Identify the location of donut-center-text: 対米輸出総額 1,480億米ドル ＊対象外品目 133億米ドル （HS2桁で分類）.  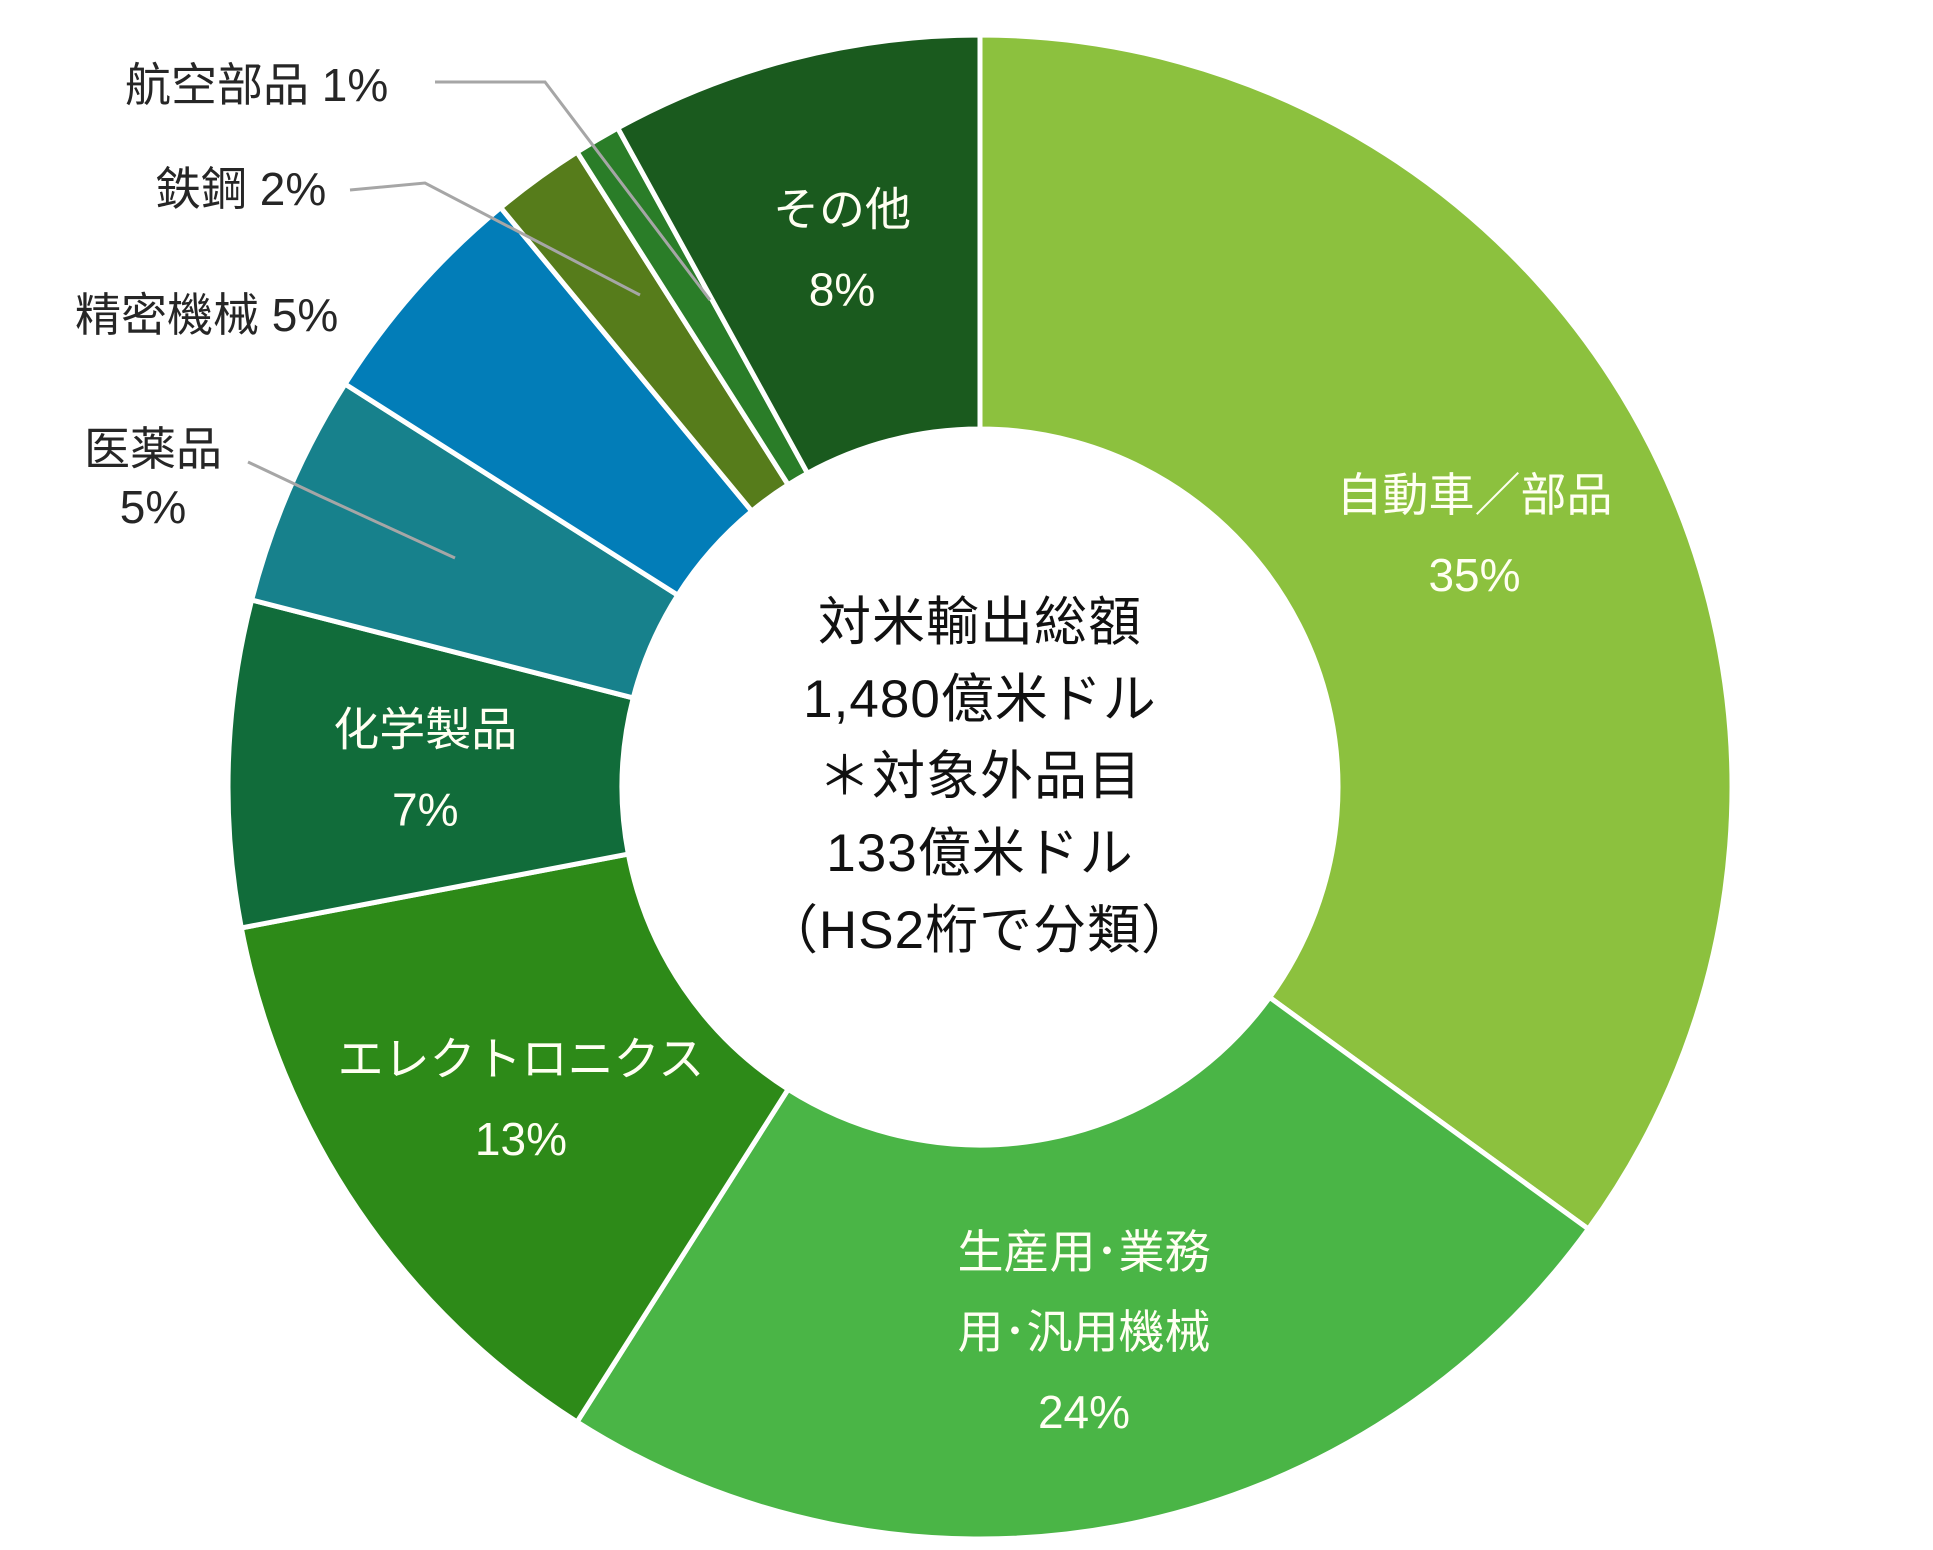
(980, 776).